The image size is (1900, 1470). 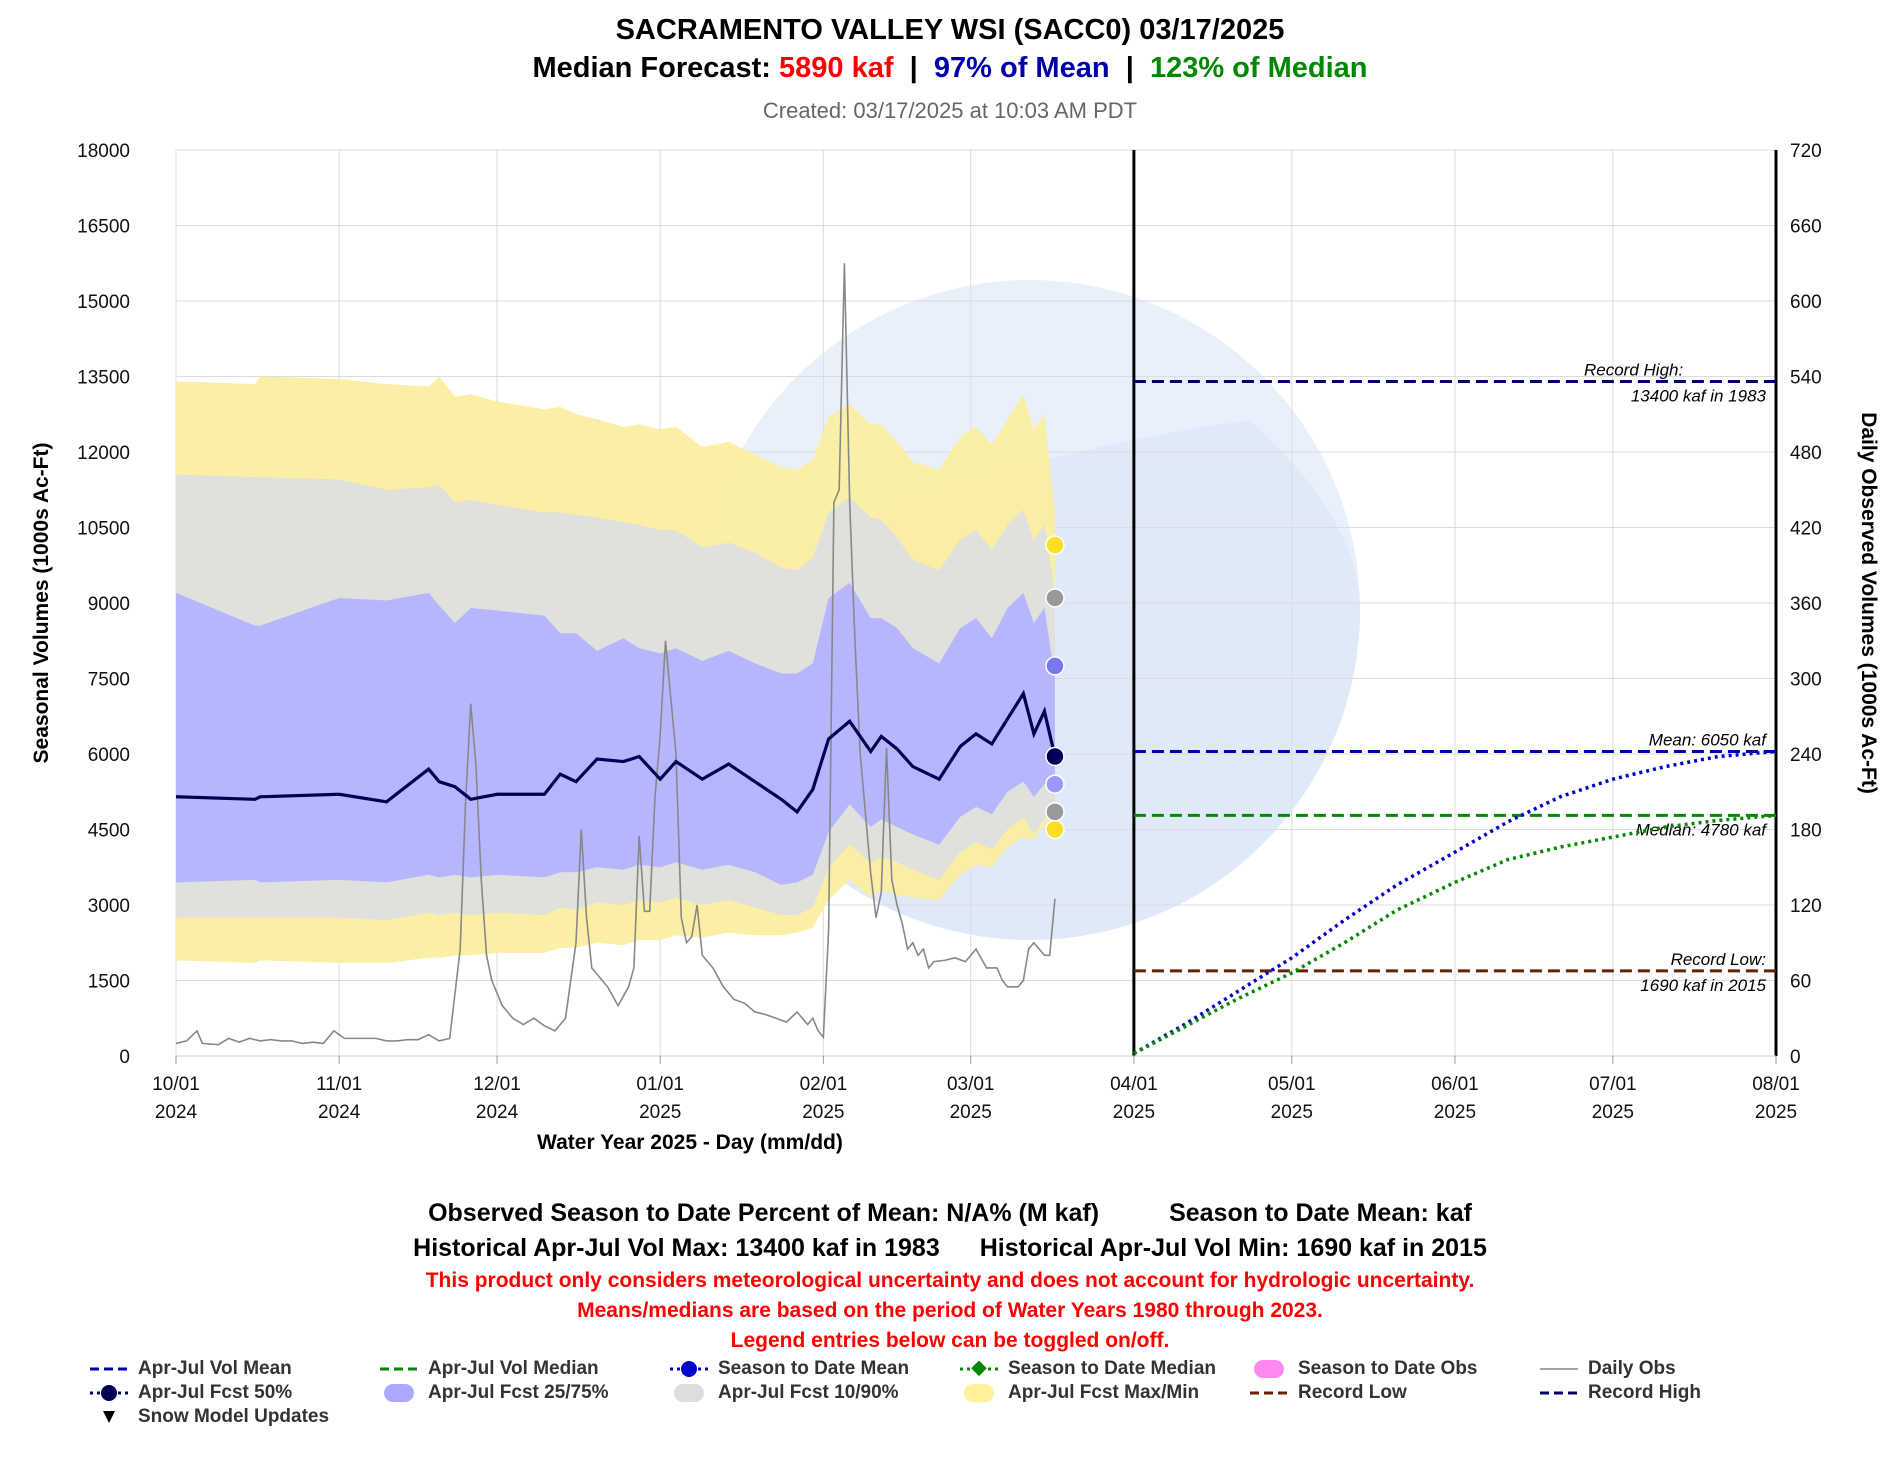 I want to click on legend-label: Apr-Jul Vol Mean, so click(x=215, y=1368).